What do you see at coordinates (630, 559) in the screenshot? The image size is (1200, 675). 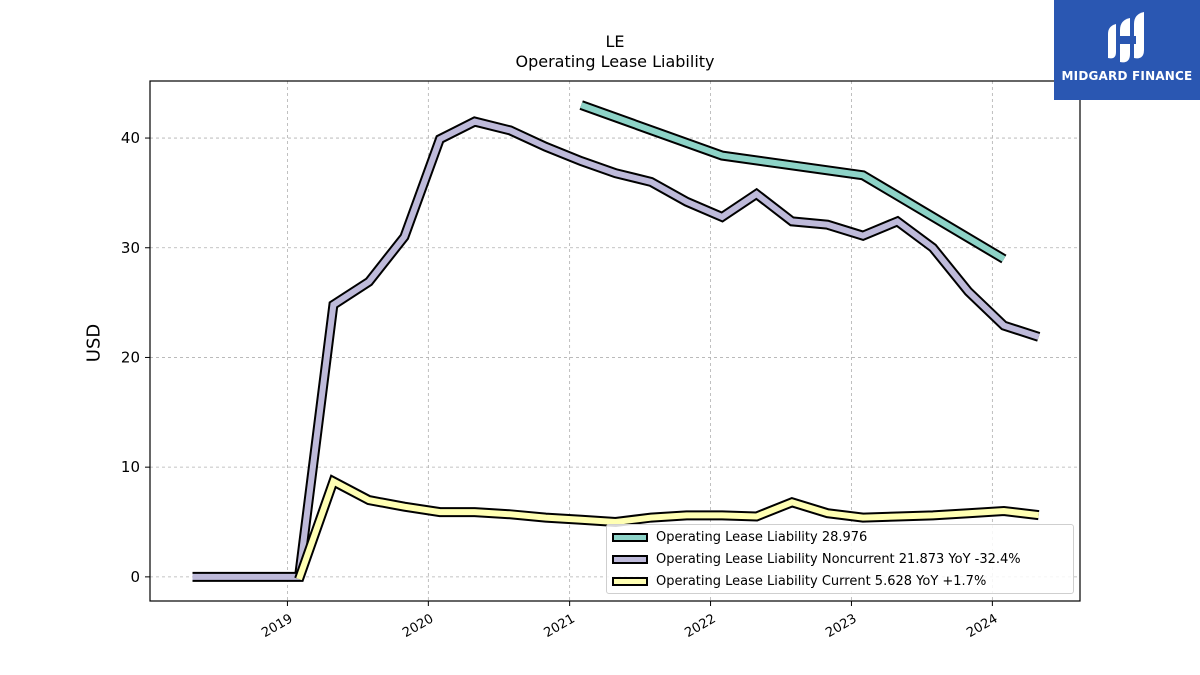 I see `legend-swatch-noncurrent` at bounding box center [630, 559].